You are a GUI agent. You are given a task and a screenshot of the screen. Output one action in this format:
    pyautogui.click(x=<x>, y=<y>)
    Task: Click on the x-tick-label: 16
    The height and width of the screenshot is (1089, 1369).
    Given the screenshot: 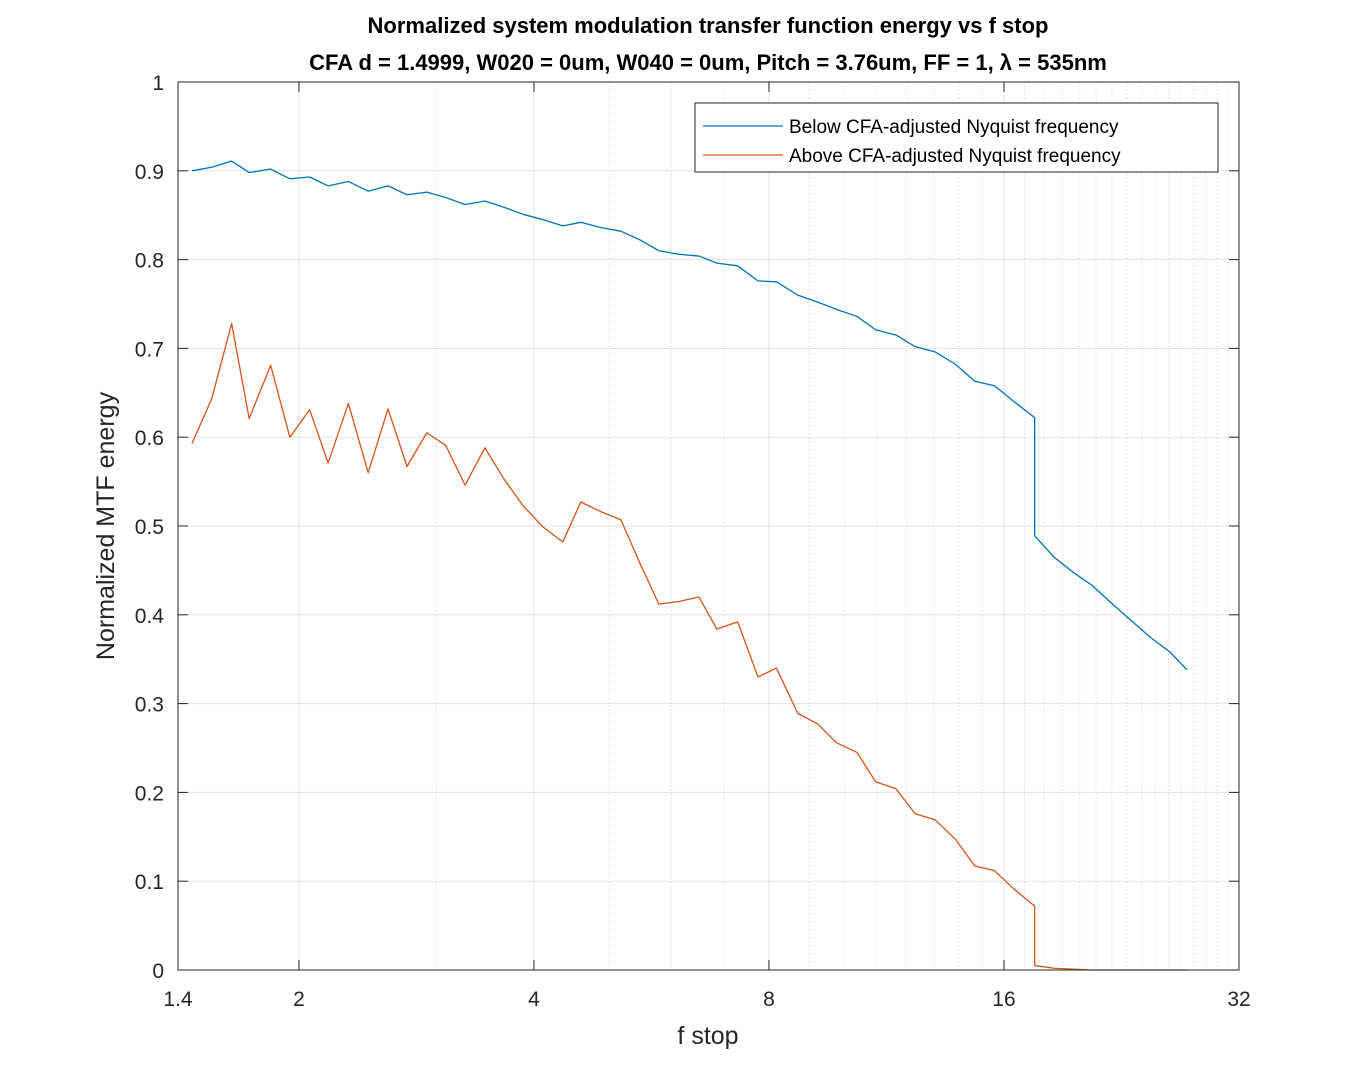 What is the action you would take?
    pyautogui.click(x=1003, y=999)
    